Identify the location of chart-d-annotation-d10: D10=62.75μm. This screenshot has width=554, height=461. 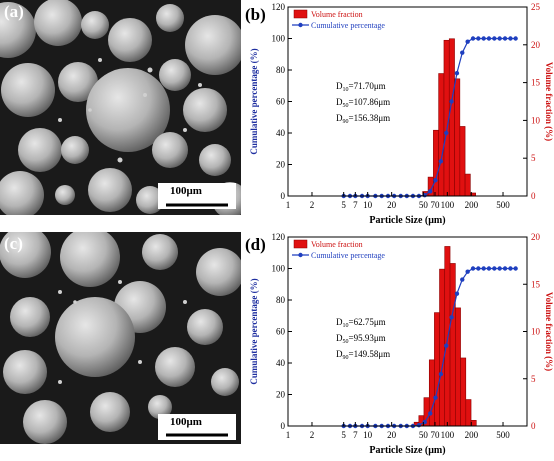
(361, 323).